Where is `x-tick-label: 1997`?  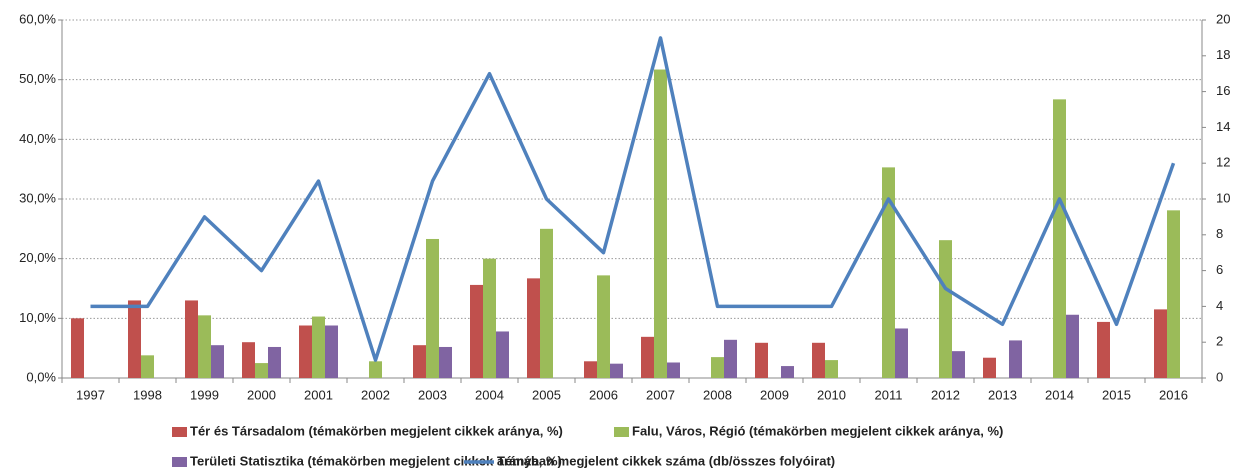
x-tick-label: 1997 is located at coordinates (90, 394).